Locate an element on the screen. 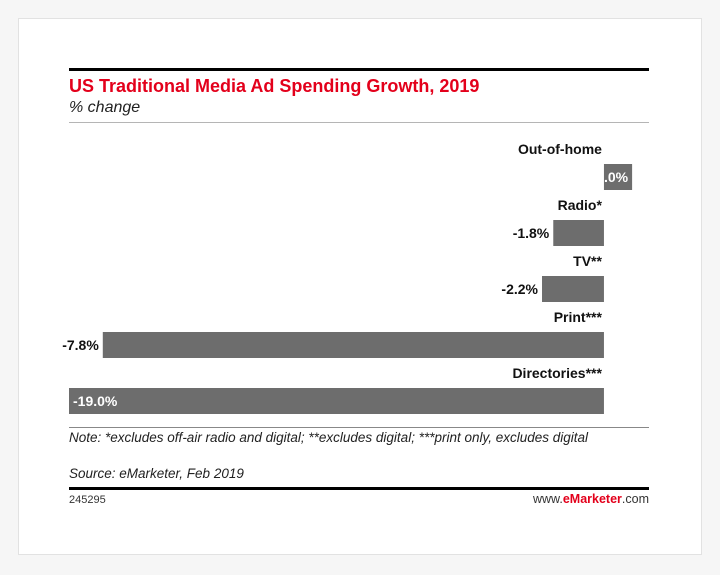  brand-link: www.eMarketer.com is located at coordinates (591, 499).